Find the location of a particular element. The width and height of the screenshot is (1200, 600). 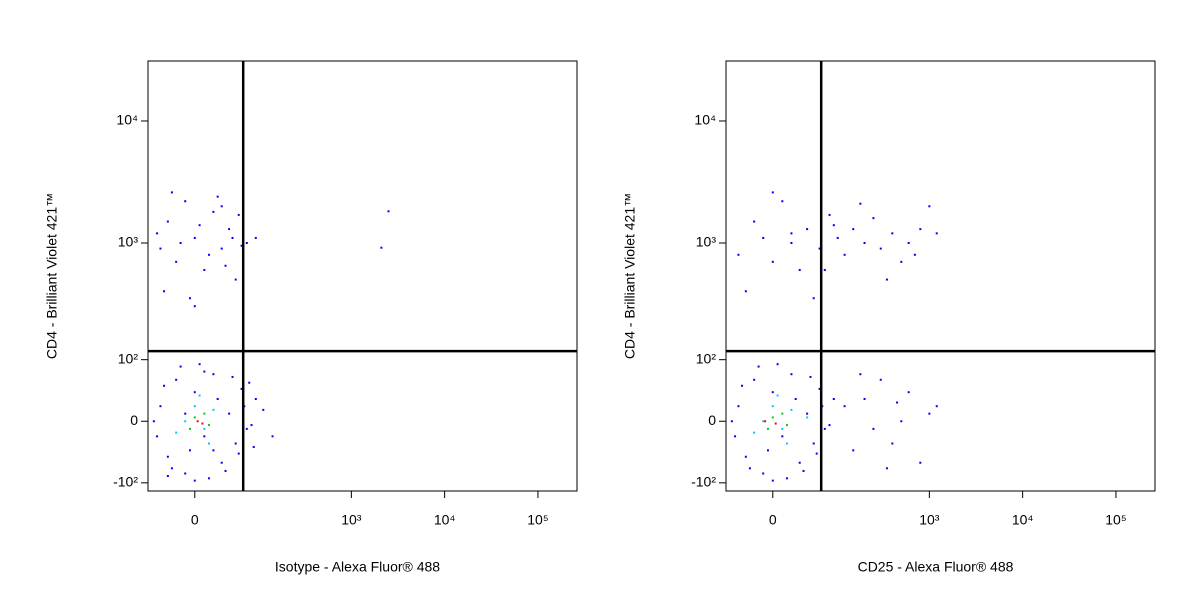

x-axis-title: Isotype - Alexa Fluor® 488 is located at coordinates (357, 567).